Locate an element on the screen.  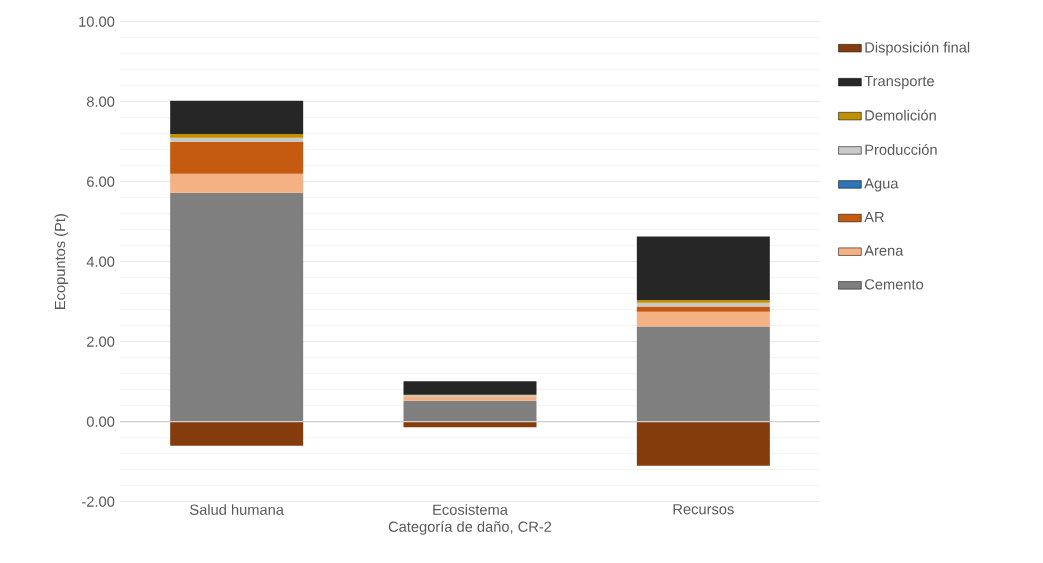
legend-label: Agua is located at coordinates (881, 185).